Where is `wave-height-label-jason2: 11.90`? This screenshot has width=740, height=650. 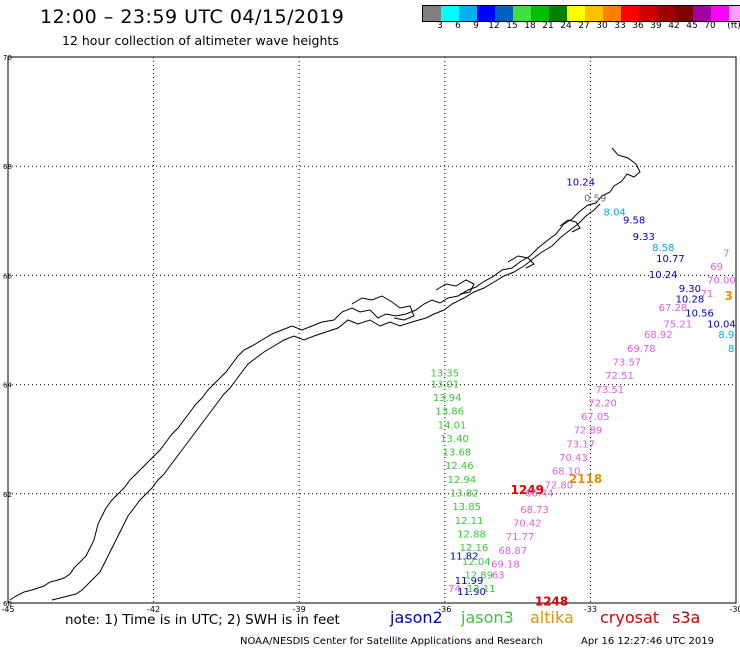 wave-height-label-jason2: 11.90 is located at coordinates (471, 592).